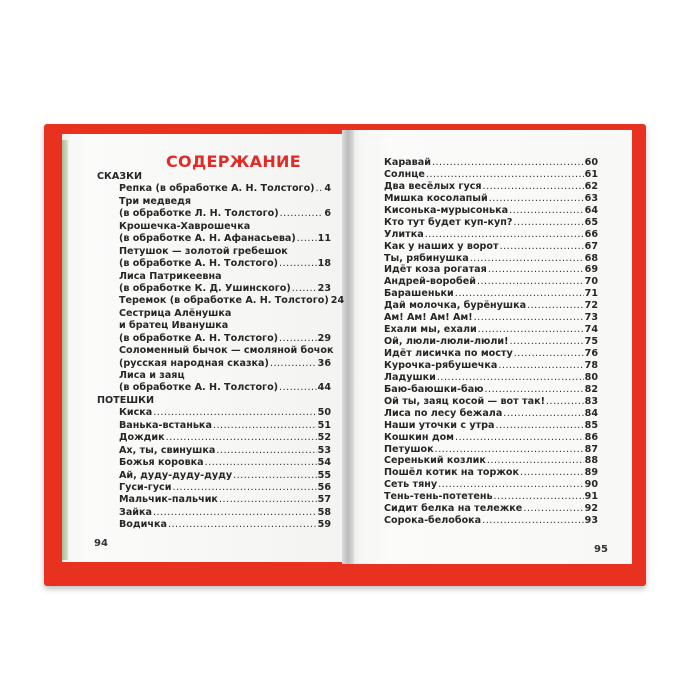  I want to click on entry-title: Ванька-встанька, so click(165, 425).